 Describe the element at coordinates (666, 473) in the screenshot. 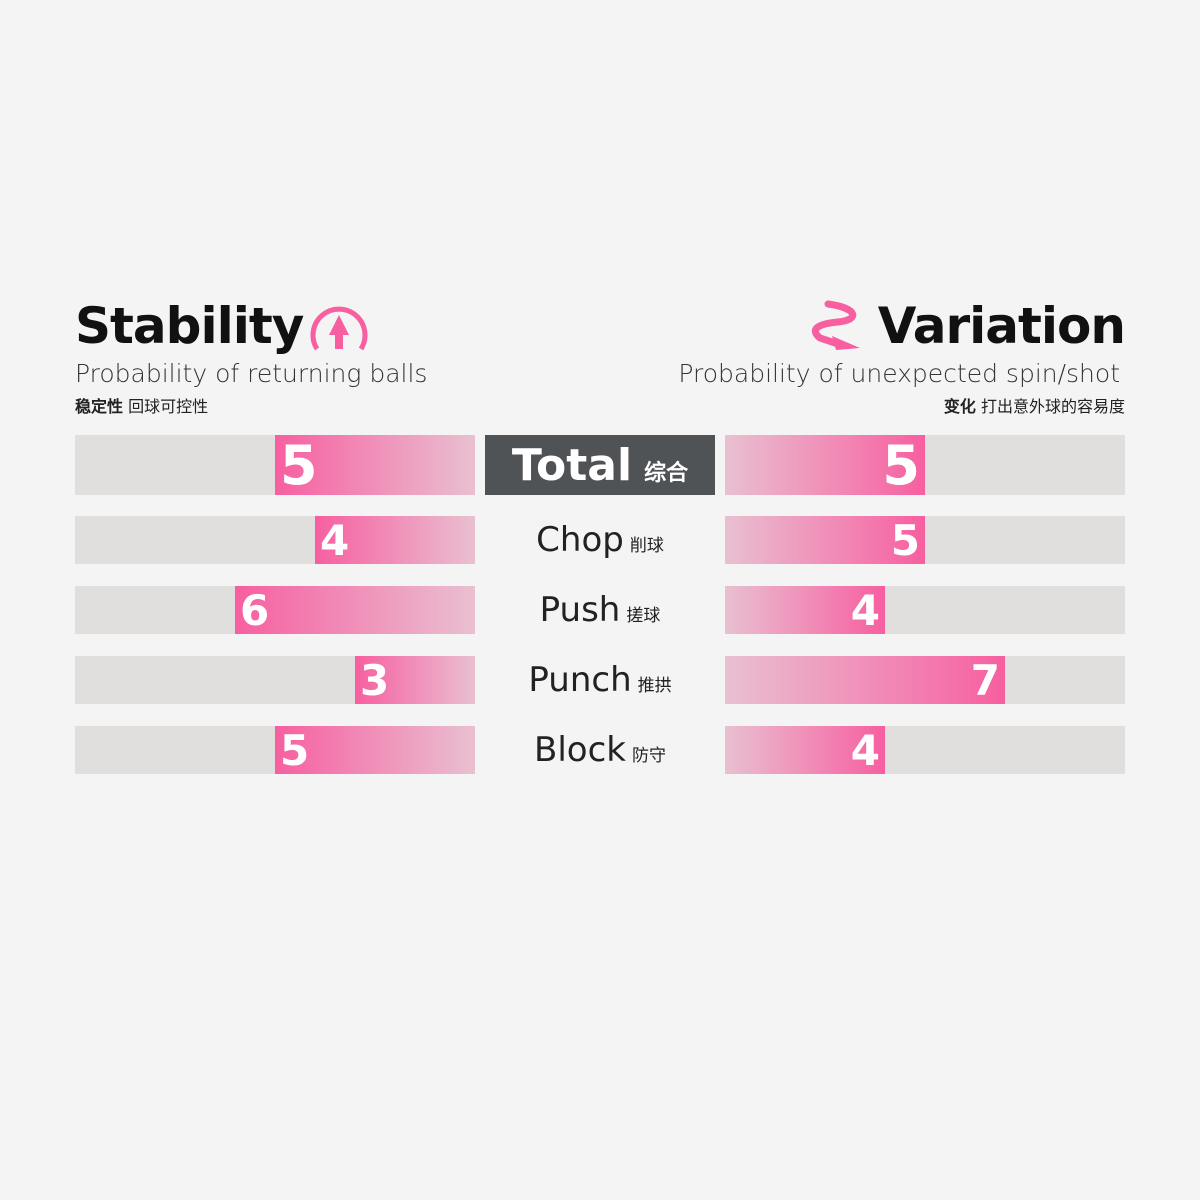

I see `category-name-cn: 综合` at that location.